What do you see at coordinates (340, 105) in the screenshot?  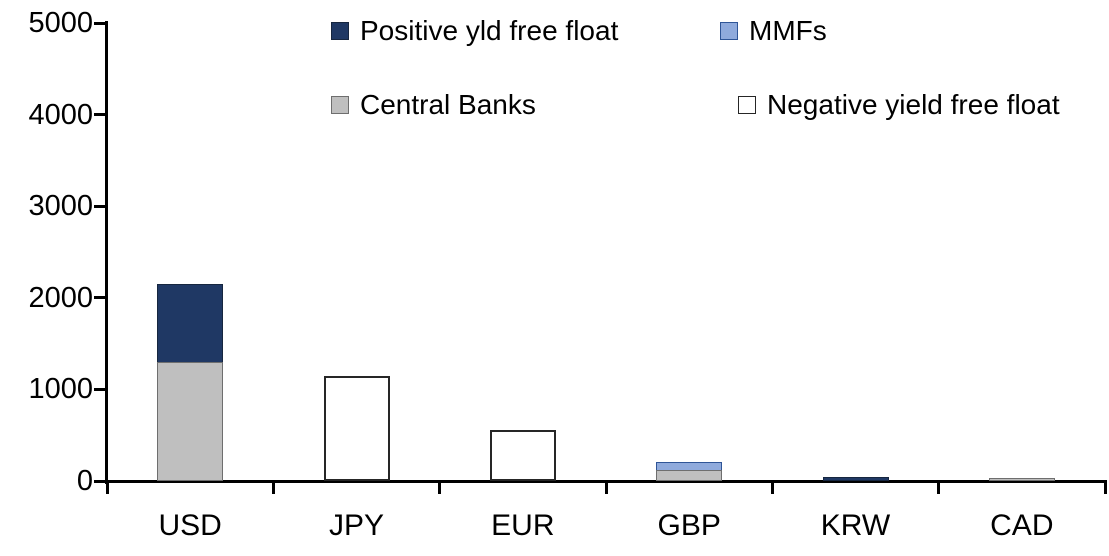 I see `legend-swatch-central-banks` at bounding box center [340, 105].